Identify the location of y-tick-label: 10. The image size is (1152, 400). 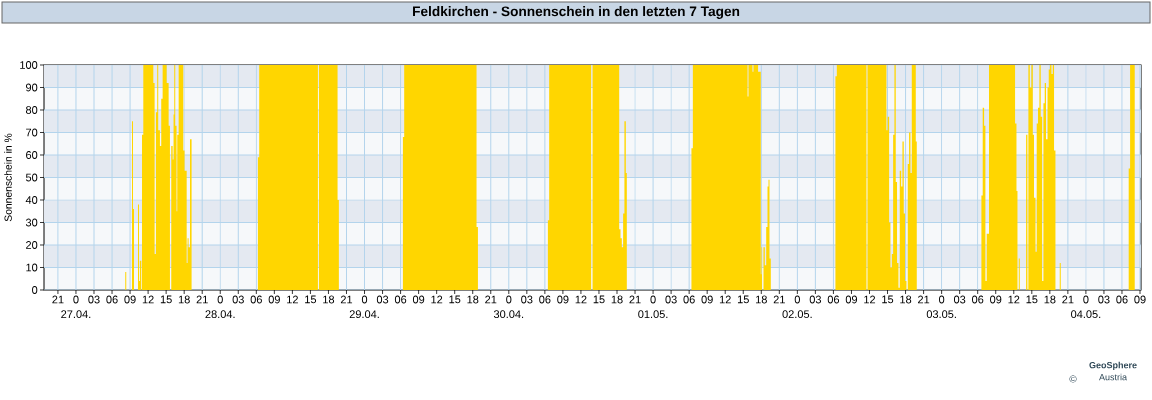
(32, 267).